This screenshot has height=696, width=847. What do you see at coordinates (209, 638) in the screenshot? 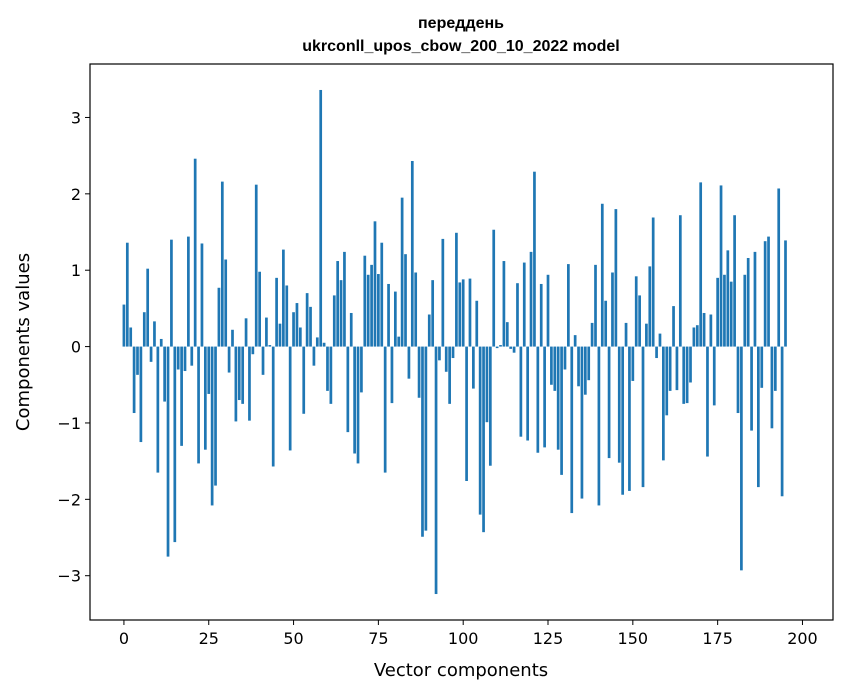
I see `x-tick-label: 25` at bounding box center [209, 638].